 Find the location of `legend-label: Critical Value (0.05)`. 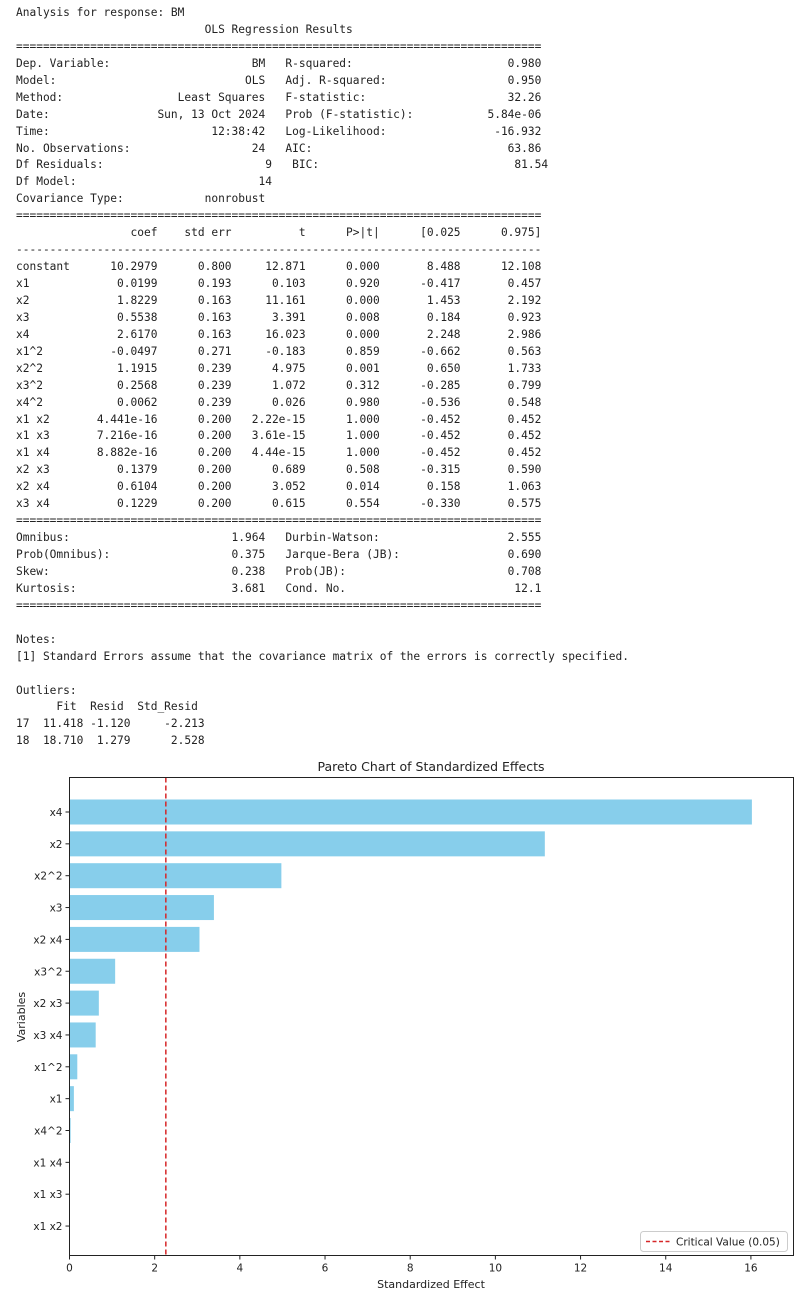

legend-label: Critical Value (0.05) is located at coordinates (728, 1243).